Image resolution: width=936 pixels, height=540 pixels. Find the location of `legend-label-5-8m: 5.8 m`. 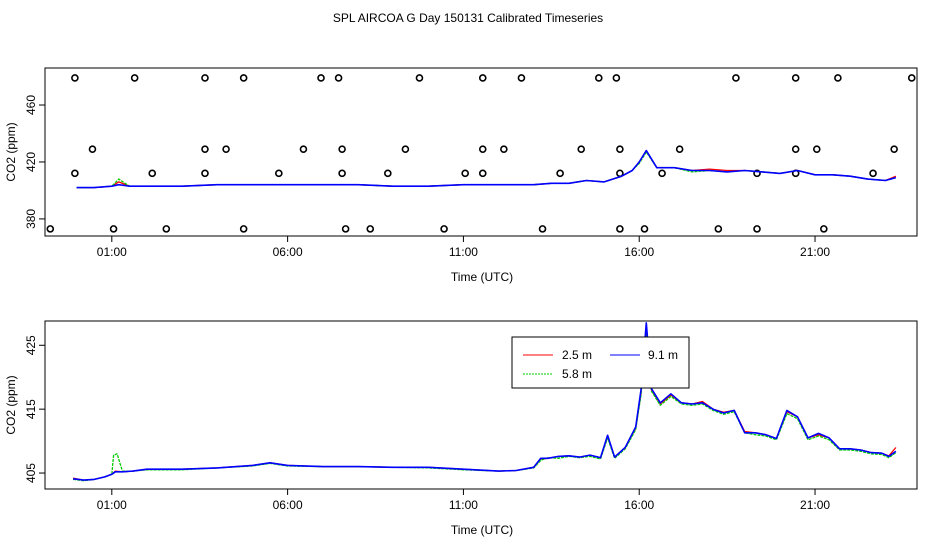

legend-label-5-8m: 5.8 m is located at coordinates (577, 374).